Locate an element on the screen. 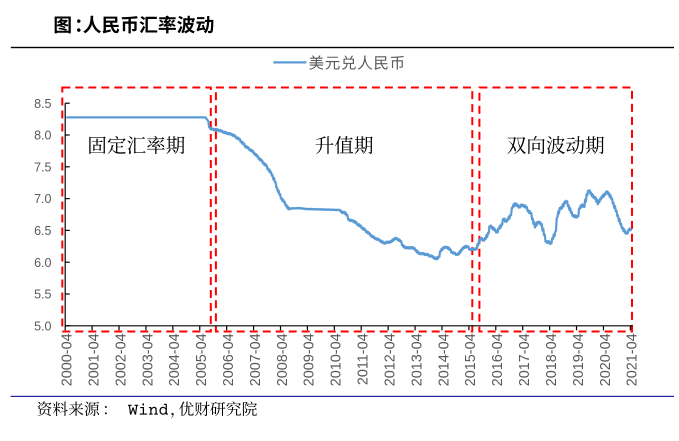 Image resolution: width=679 pixels, height=441 pixels. svg-text: 2019-04 is located at coordinates (579, 359).